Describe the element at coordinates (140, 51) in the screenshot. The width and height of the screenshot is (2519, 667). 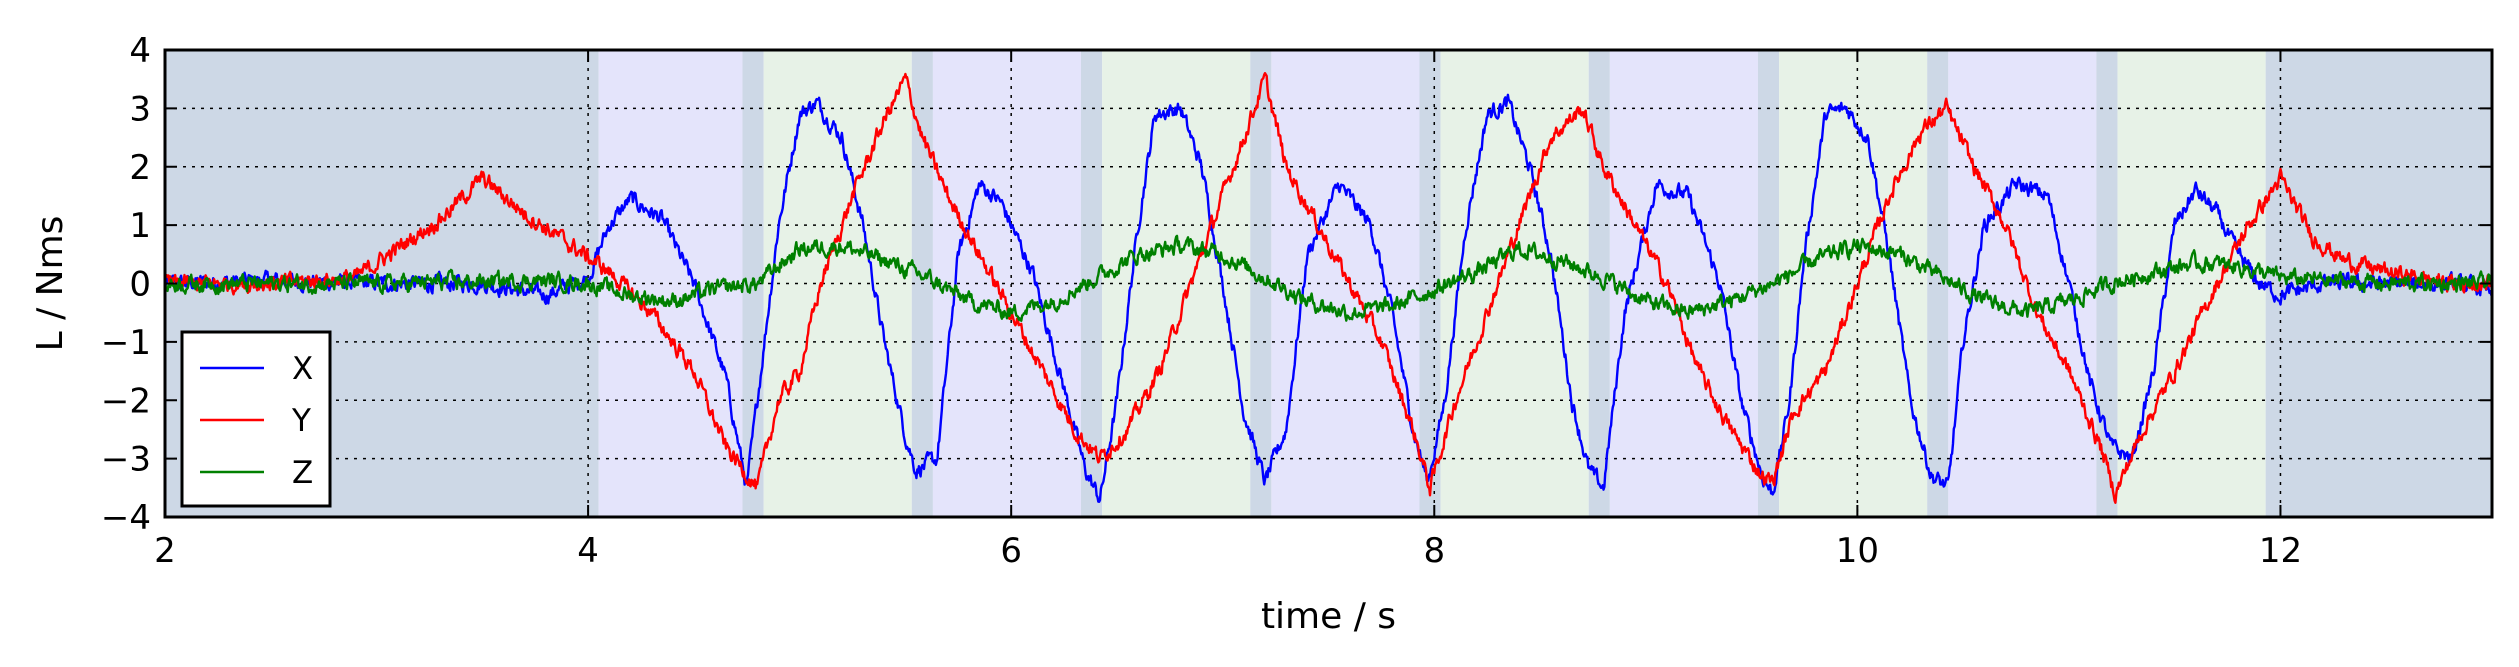
I see `y-tick-label-8: 4` at that location.